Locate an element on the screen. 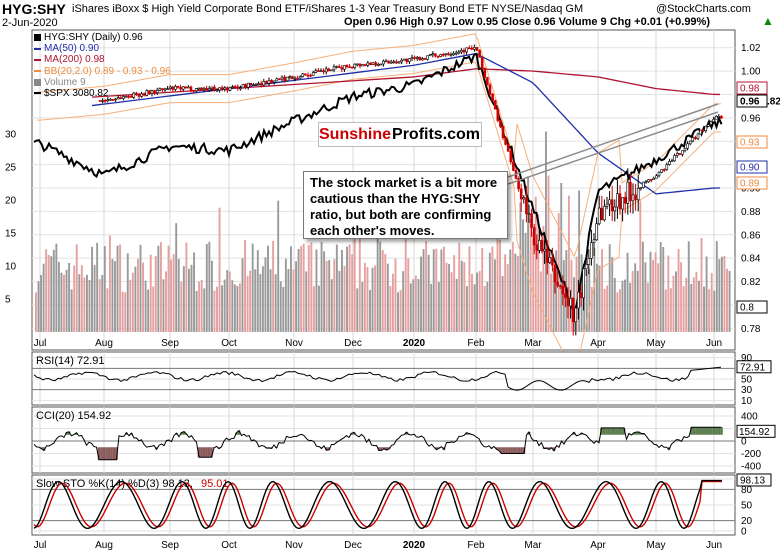  y-tick-label: 0.84 is located at coordinates (751, 259).